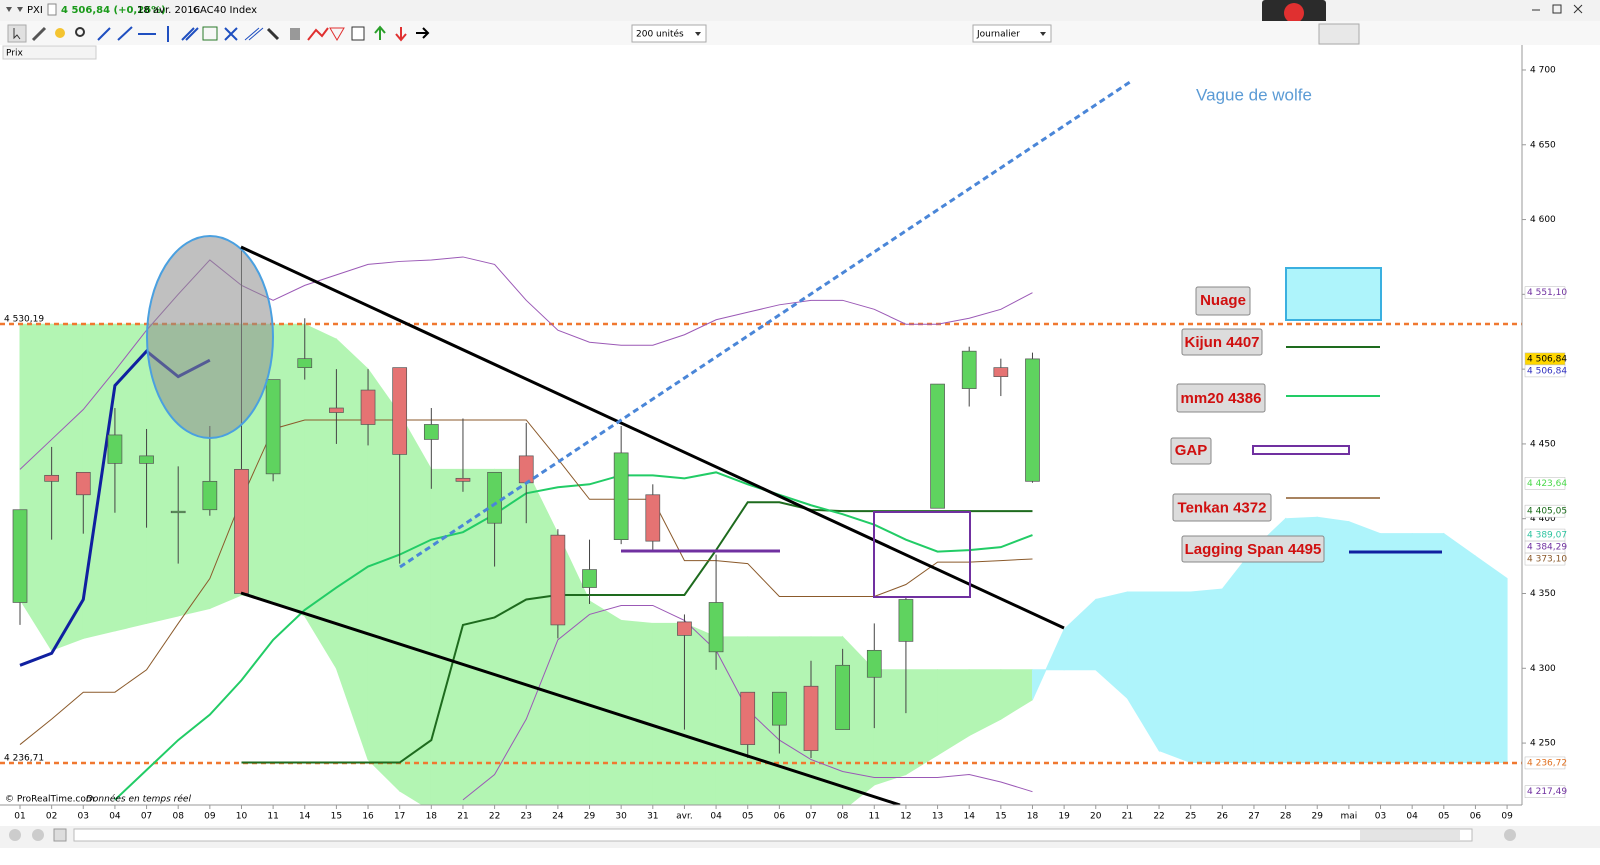  I want to click on record-button, so click(1294, 13).